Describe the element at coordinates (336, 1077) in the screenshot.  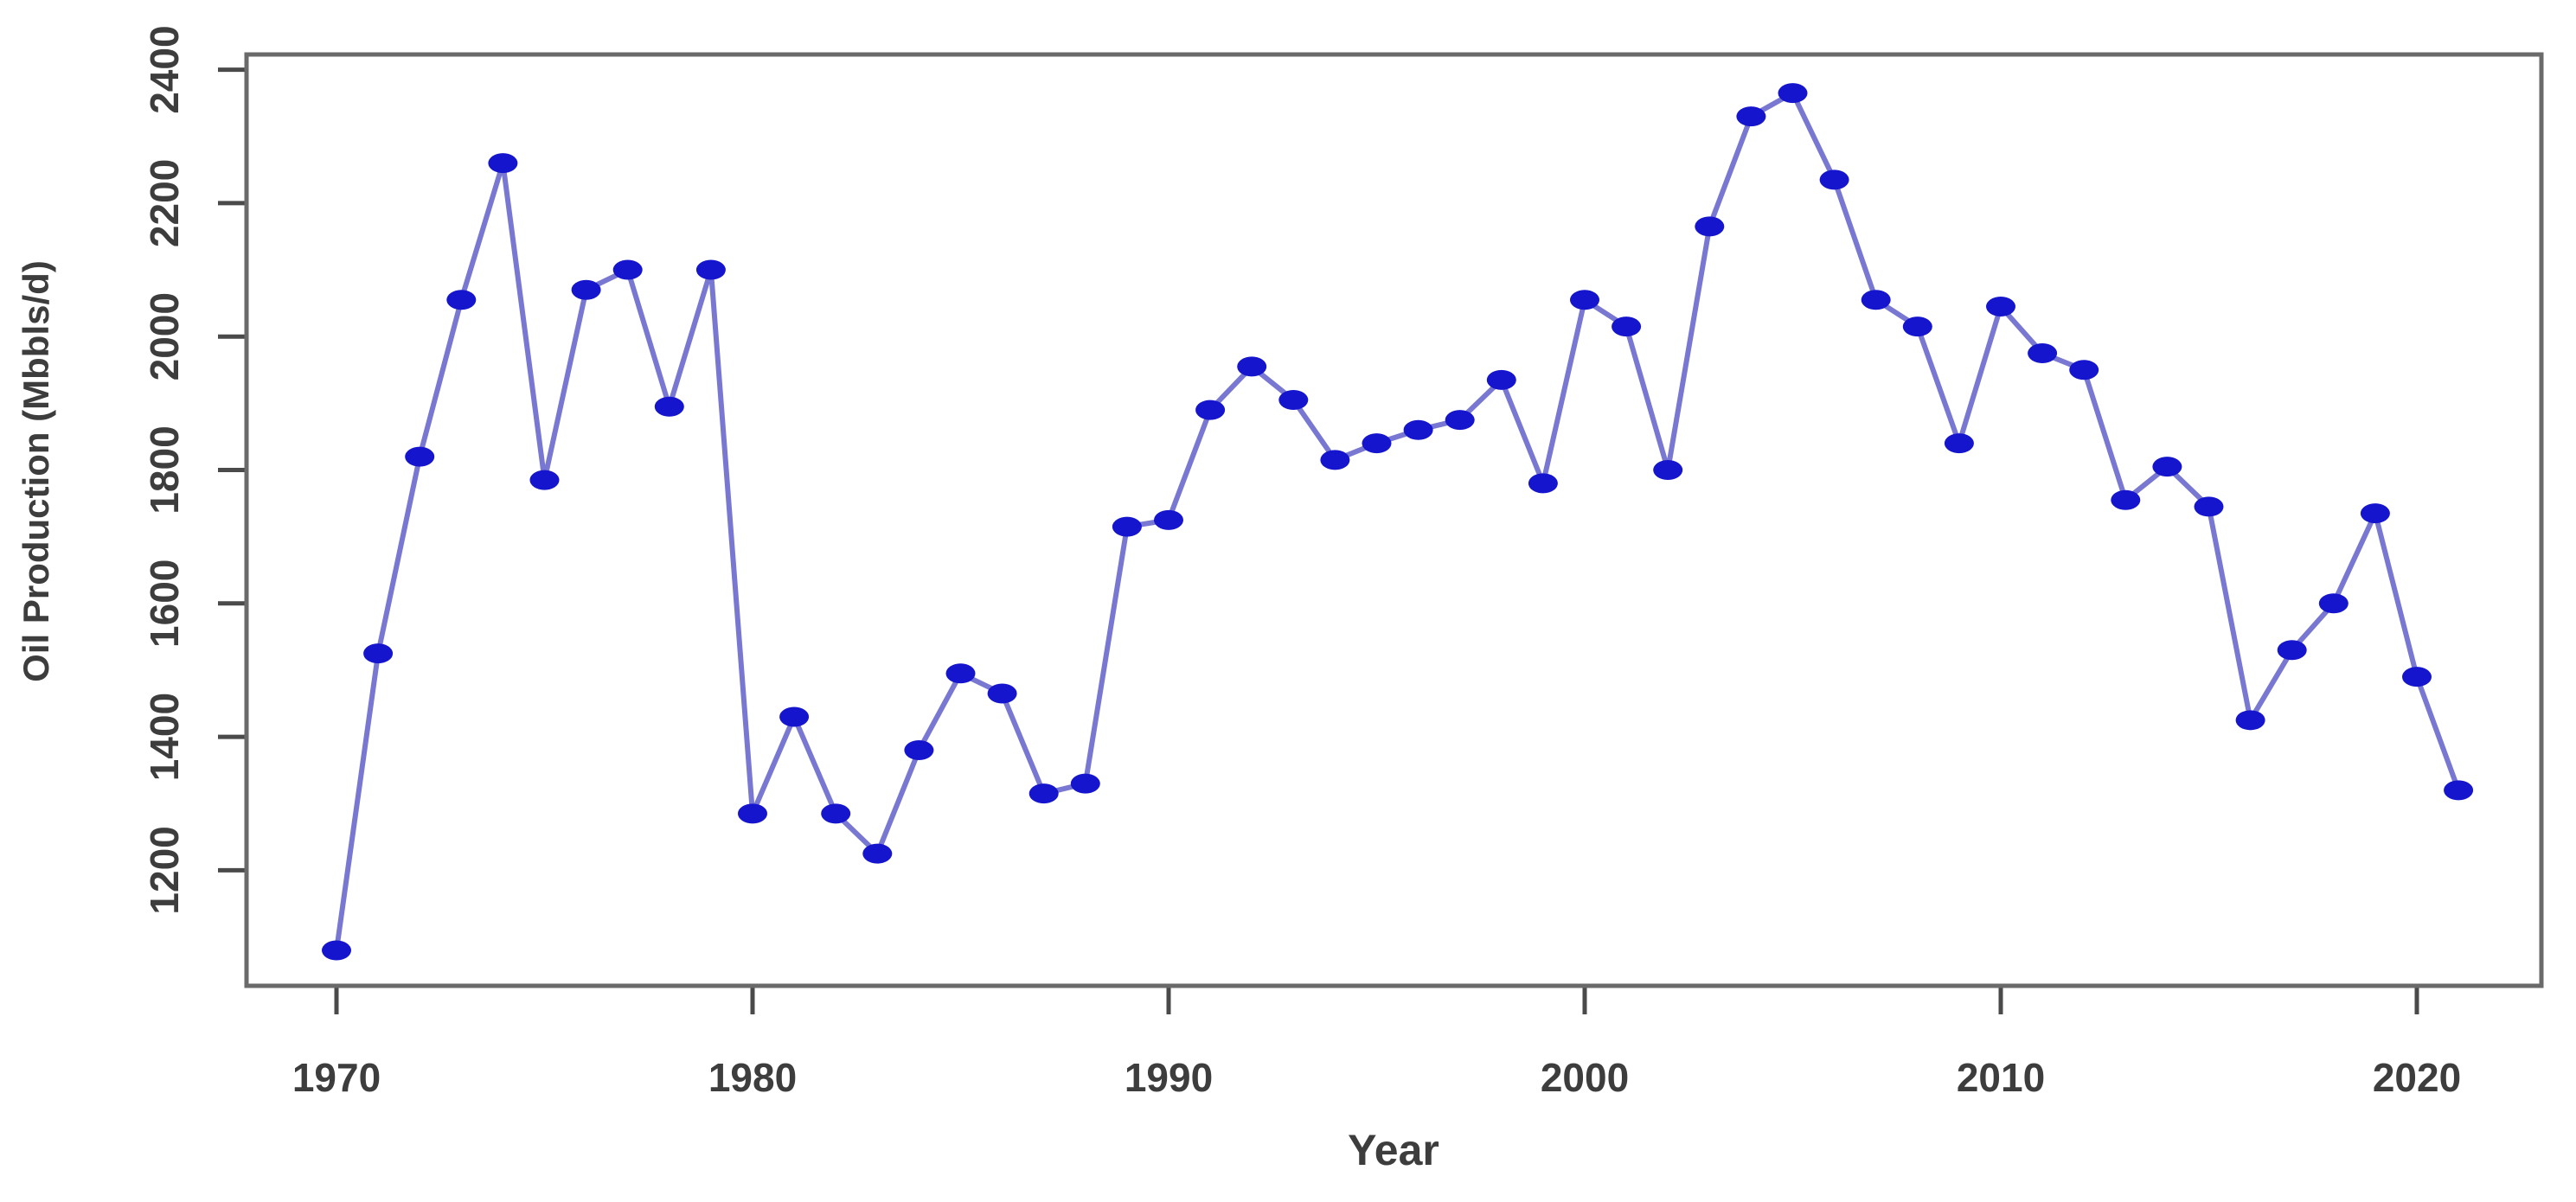
I see `x-tick-label: 1970` at that location.